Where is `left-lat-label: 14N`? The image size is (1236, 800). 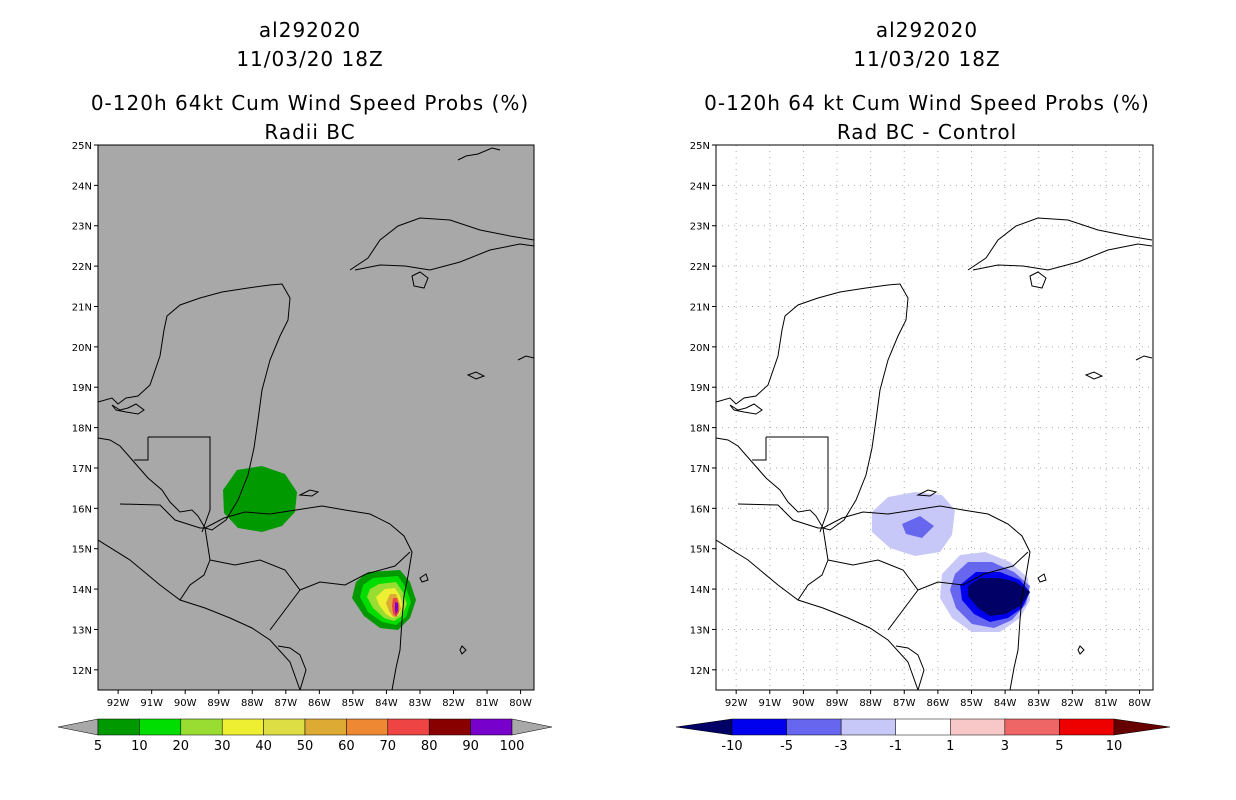 left-lat-label: 14N is located at coordinates (82, 590).